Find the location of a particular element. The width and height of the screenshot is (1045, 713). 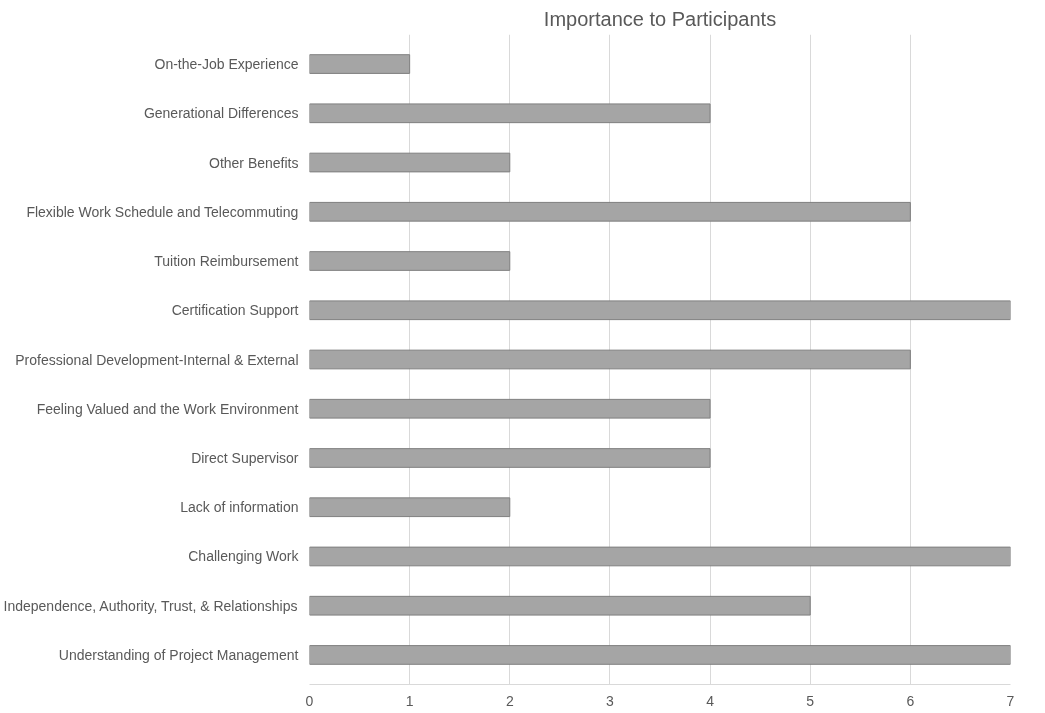

y-tick-label: Understanding of Project Management is located at coordinates (178, 654).